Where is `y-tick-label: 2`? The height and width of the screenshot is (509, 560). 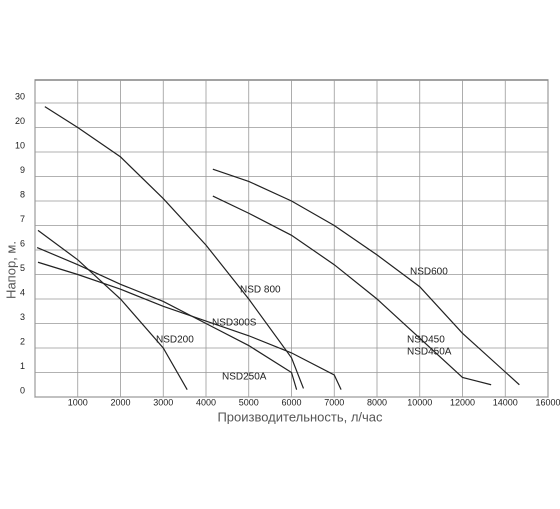 y-tick-label: 2 is located at coordinates (22, 341).